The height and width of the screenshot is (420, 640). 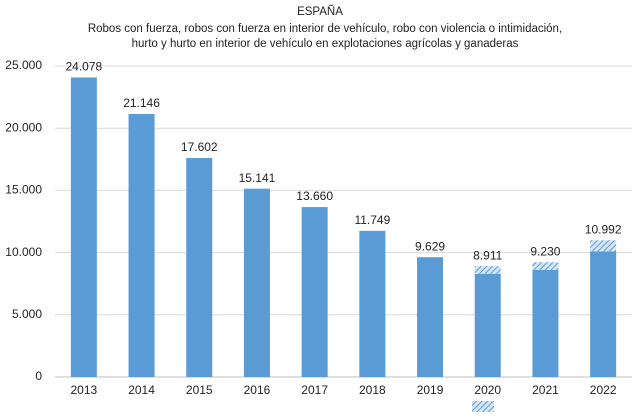 What do you see at coordinates (199, 147) in the screenshot?
I see `value-label: 17.602` at bounding box center [199, 147].